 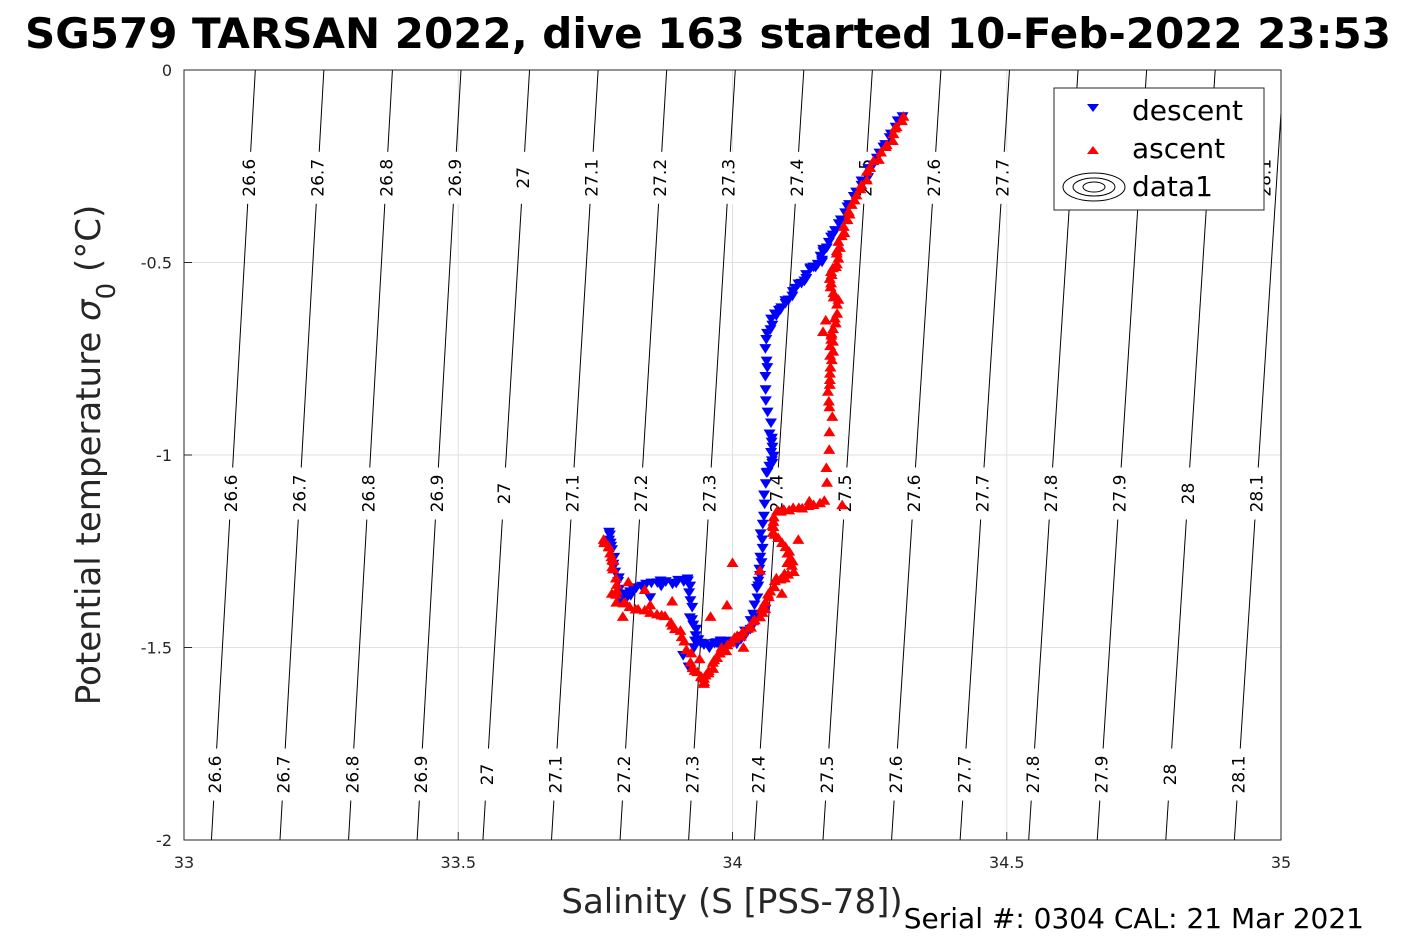 What do you see at coordinates (524, 178) in the screenshot?
I see `contour-label: 27` at bounding box center [524, 178].